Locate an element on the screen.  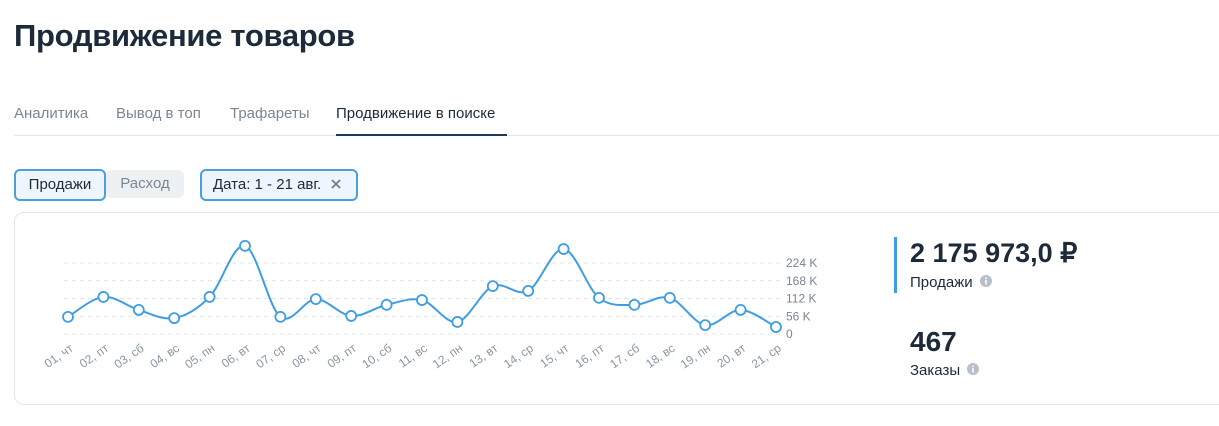
x-tick-label: 10, сб is located at coordinates (376, 356).